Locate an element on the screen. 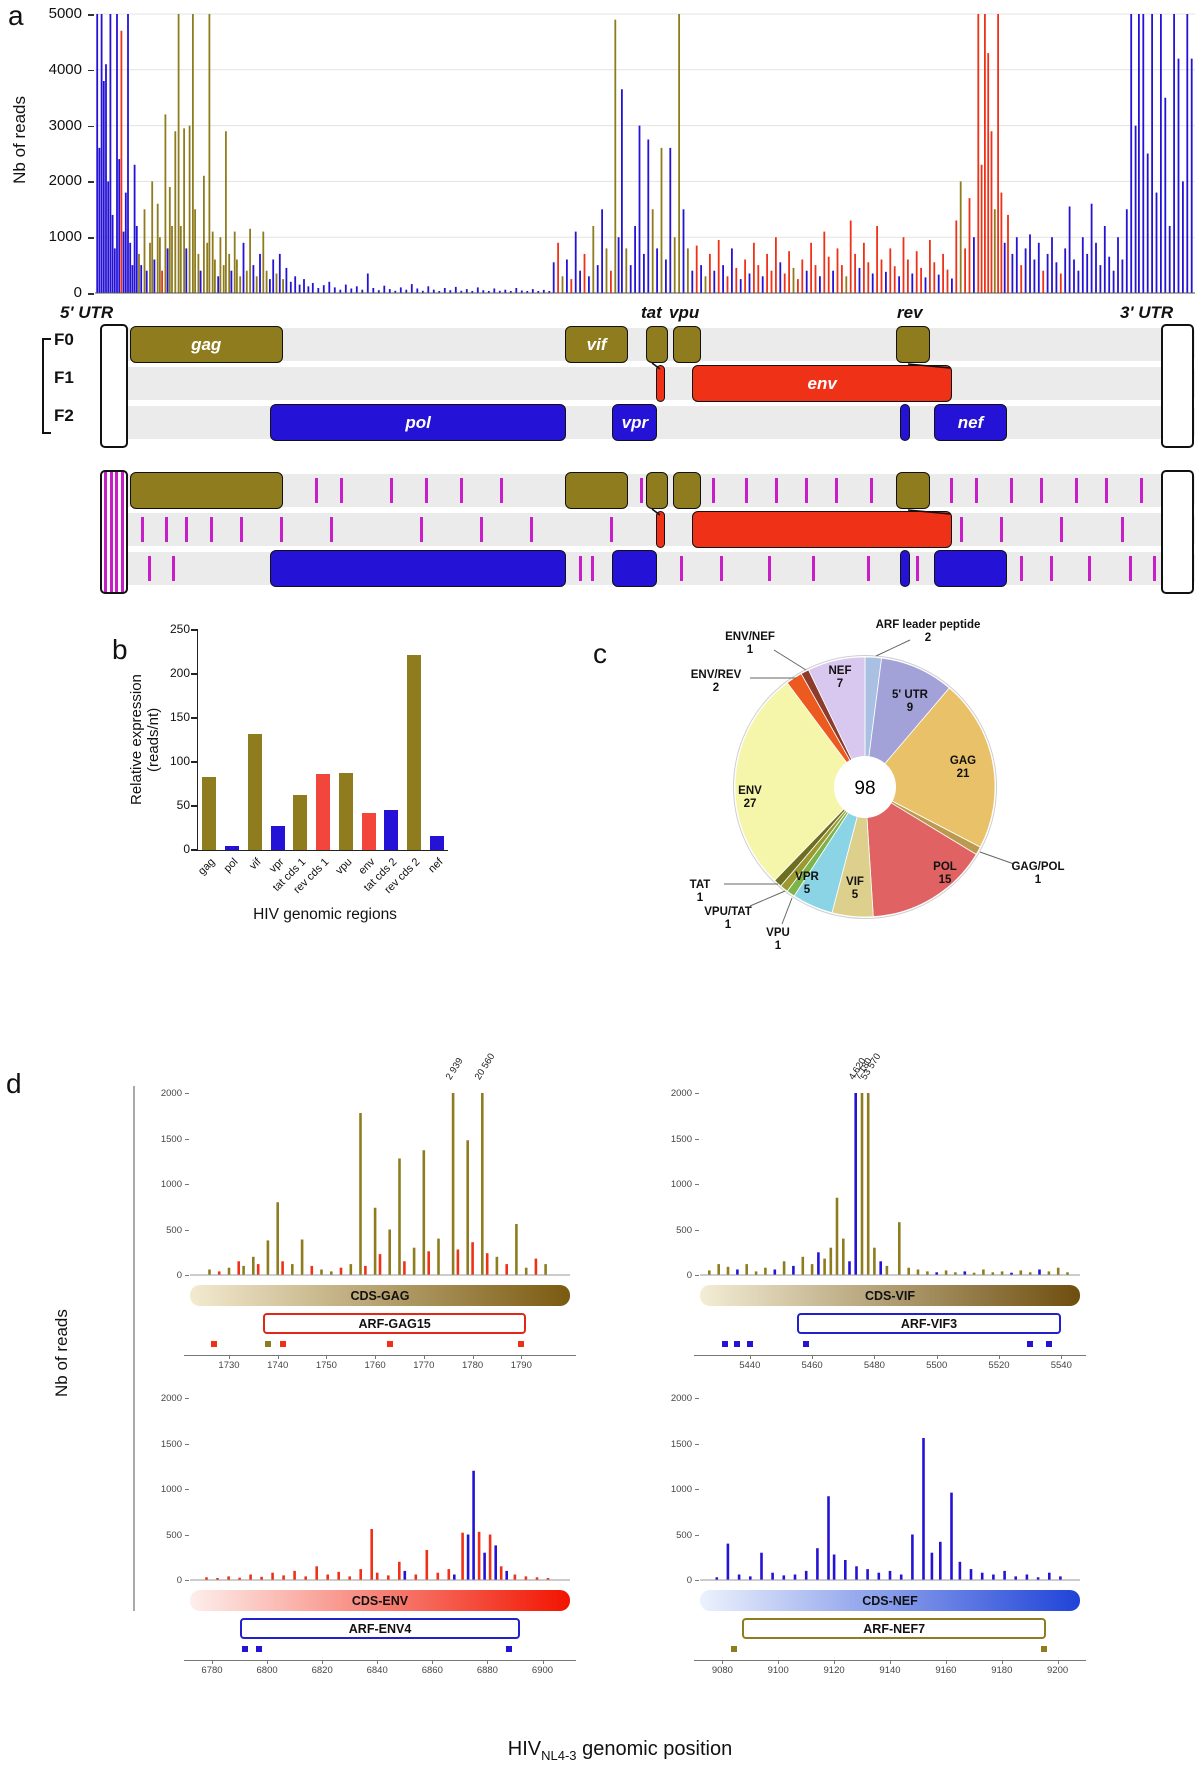  bar-gag is located at coordinates (209, 813).